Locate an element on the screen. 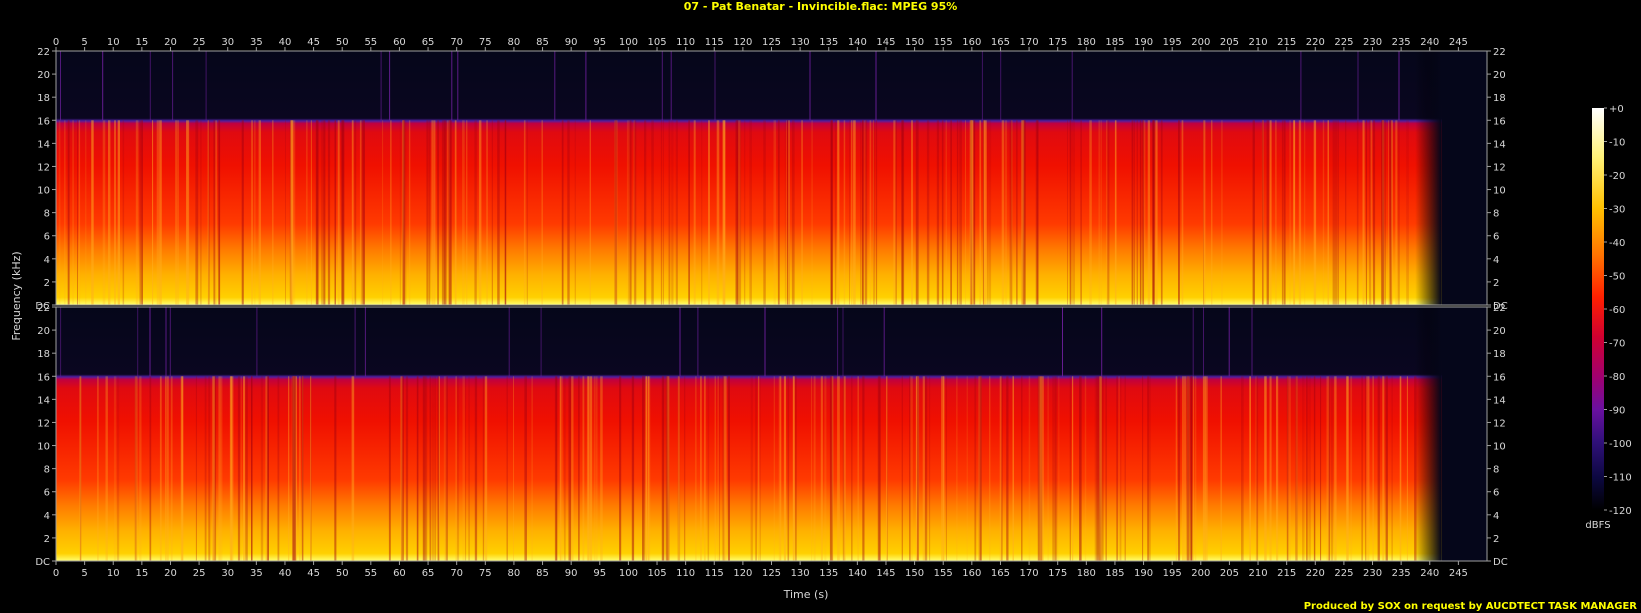 Image resolution: width=1641 pixels, height=613 pixels. x-tick-label-top: 155 is located at coordinates (943, 42).